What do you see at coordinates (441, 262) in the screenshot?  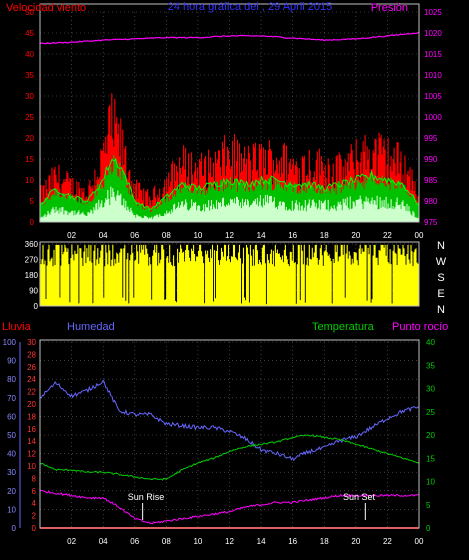 I see `compass-w: W` at bounding box center [441, 262].